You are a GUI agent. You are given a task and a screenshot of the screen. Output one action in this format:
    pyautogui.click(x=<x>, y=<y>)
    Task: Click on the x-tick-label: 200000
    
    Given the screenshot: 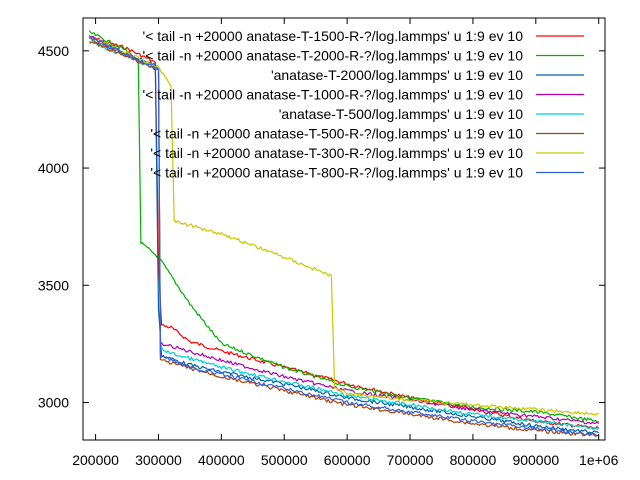 What is the action you would take?
    pyautogui.click(x=95, y=460)
    